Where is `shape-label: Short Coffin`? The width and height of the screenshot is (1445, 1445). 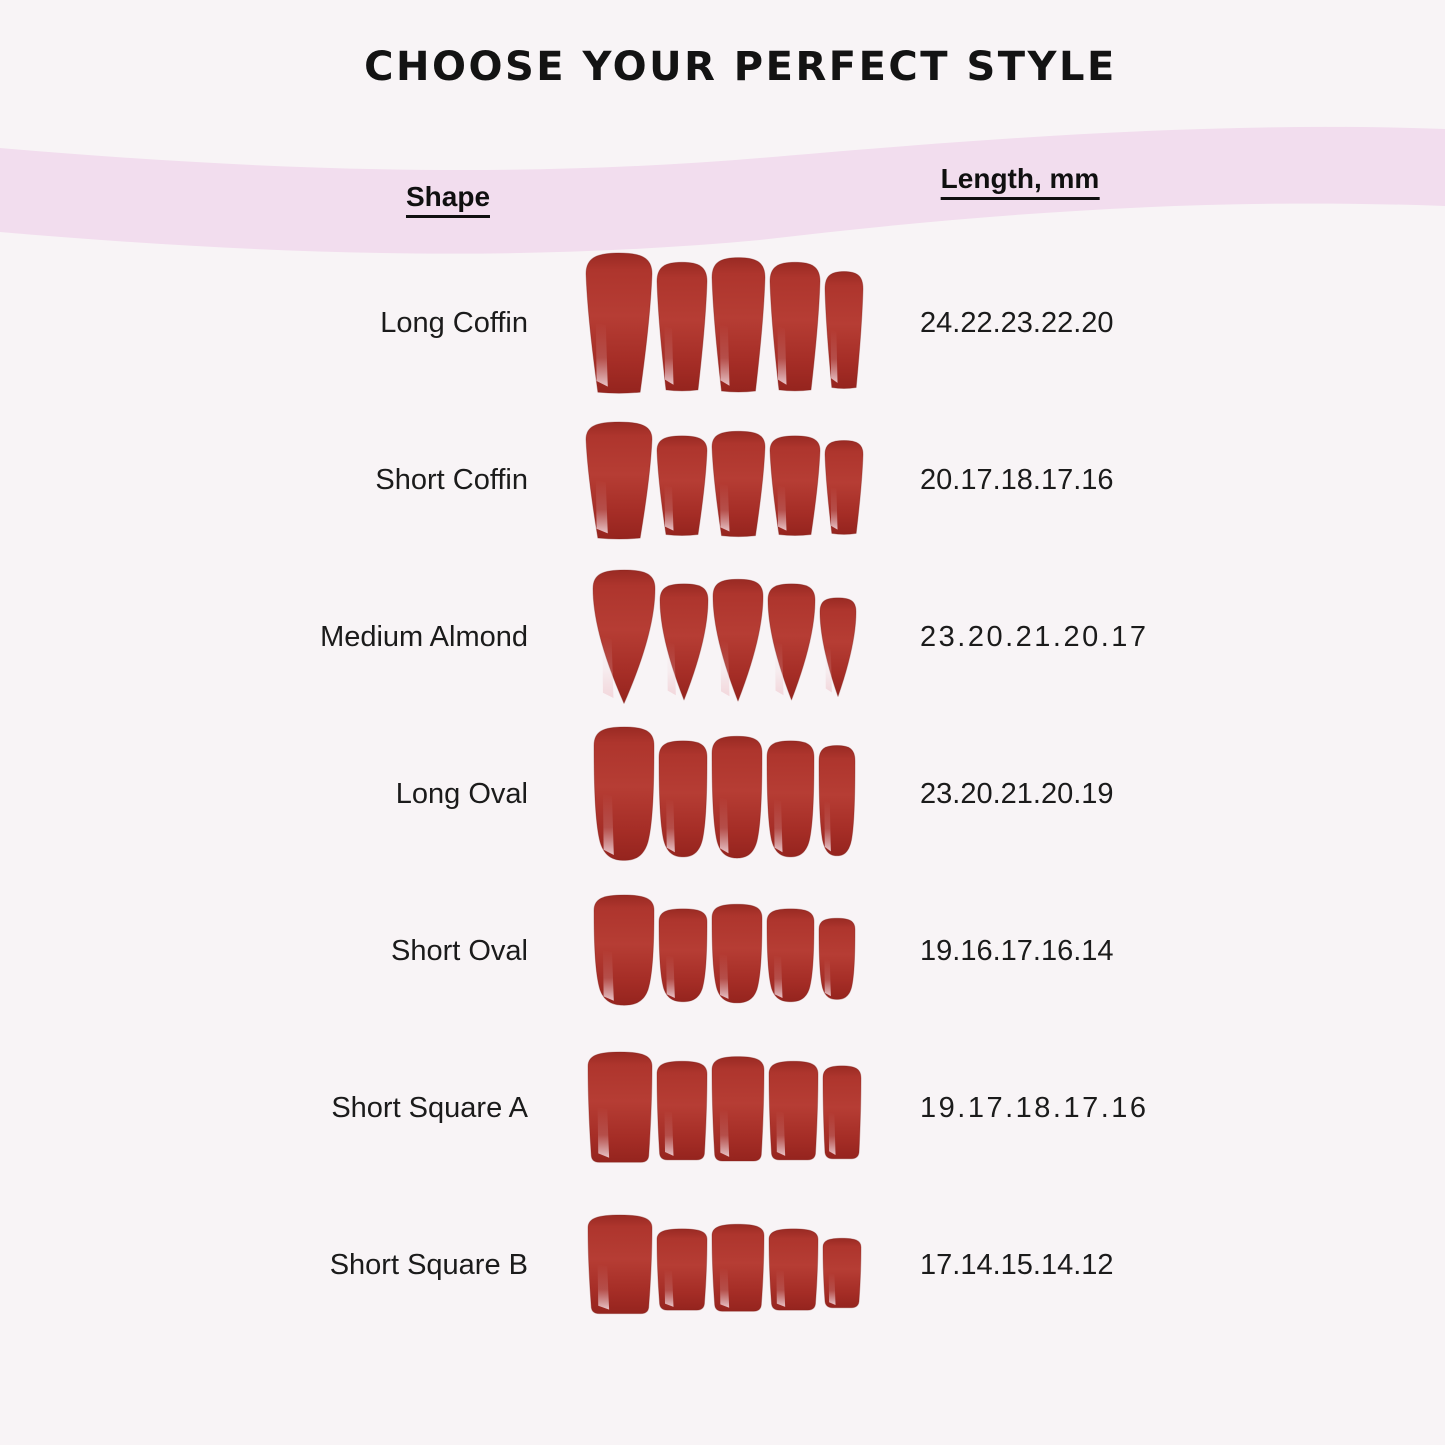
shape-label: Short Coffin is located at coordinates (451, 480).